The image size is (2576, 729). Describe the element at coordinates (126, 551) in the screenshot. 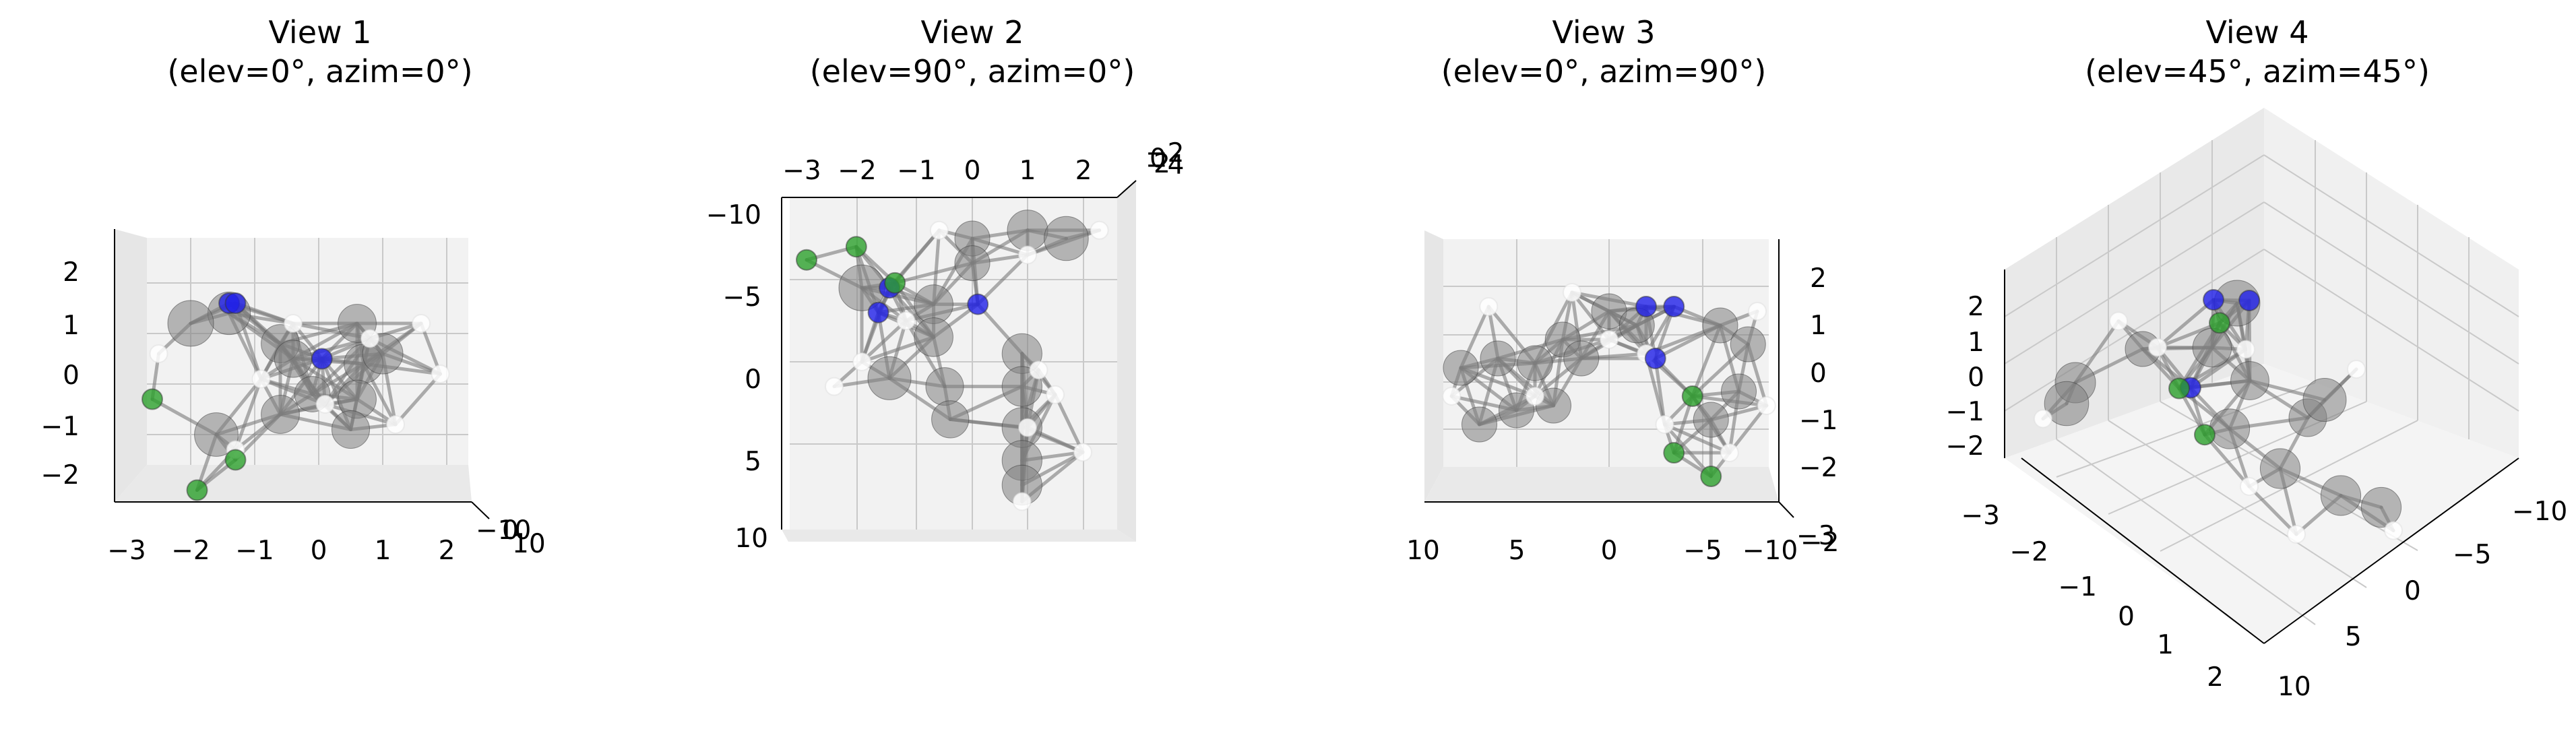

I see `panel-1-x-tick: −3` at that location.